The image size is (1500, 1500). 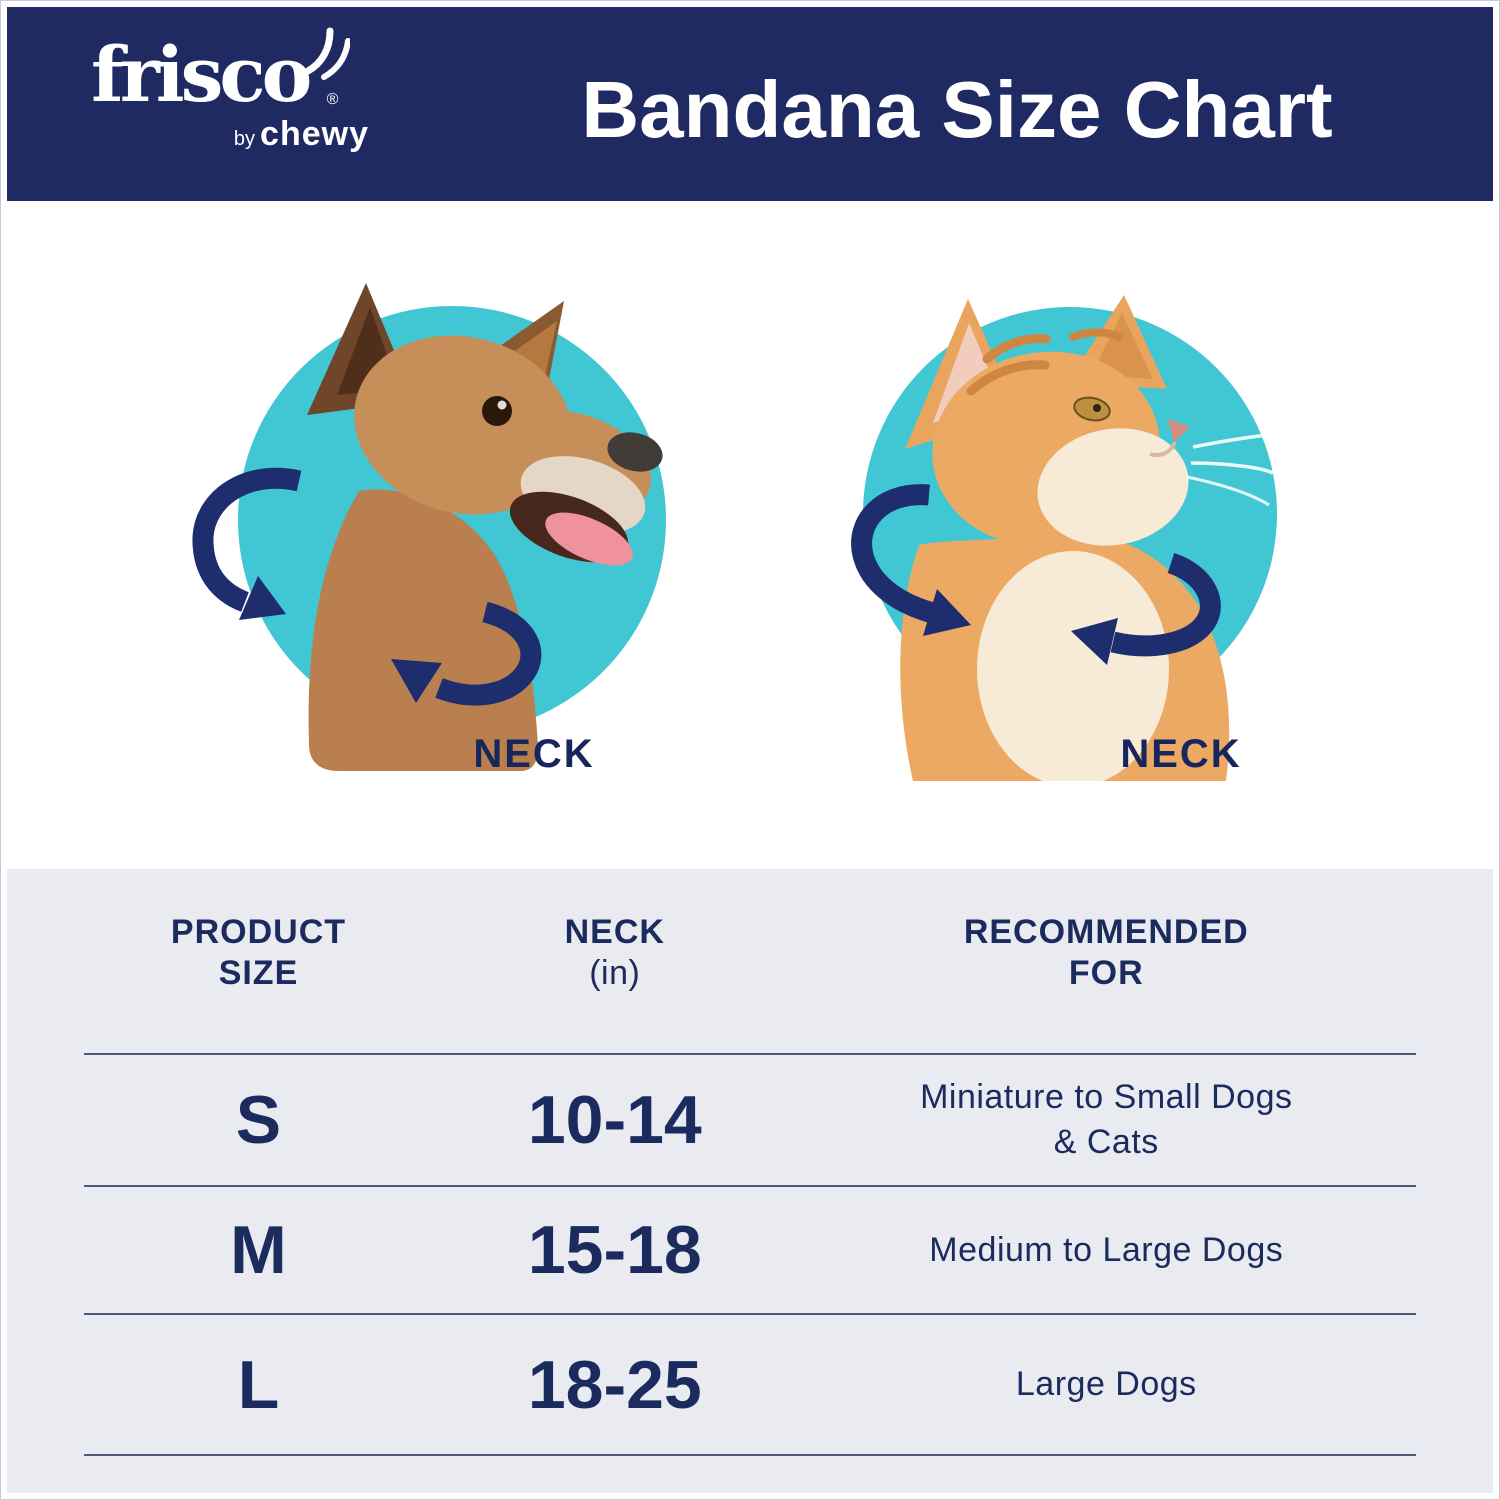 What do you see at coordinates (615, 973) in the screenshot?
I see `column-header-unit: (in)` at bounding box center [615, 973].